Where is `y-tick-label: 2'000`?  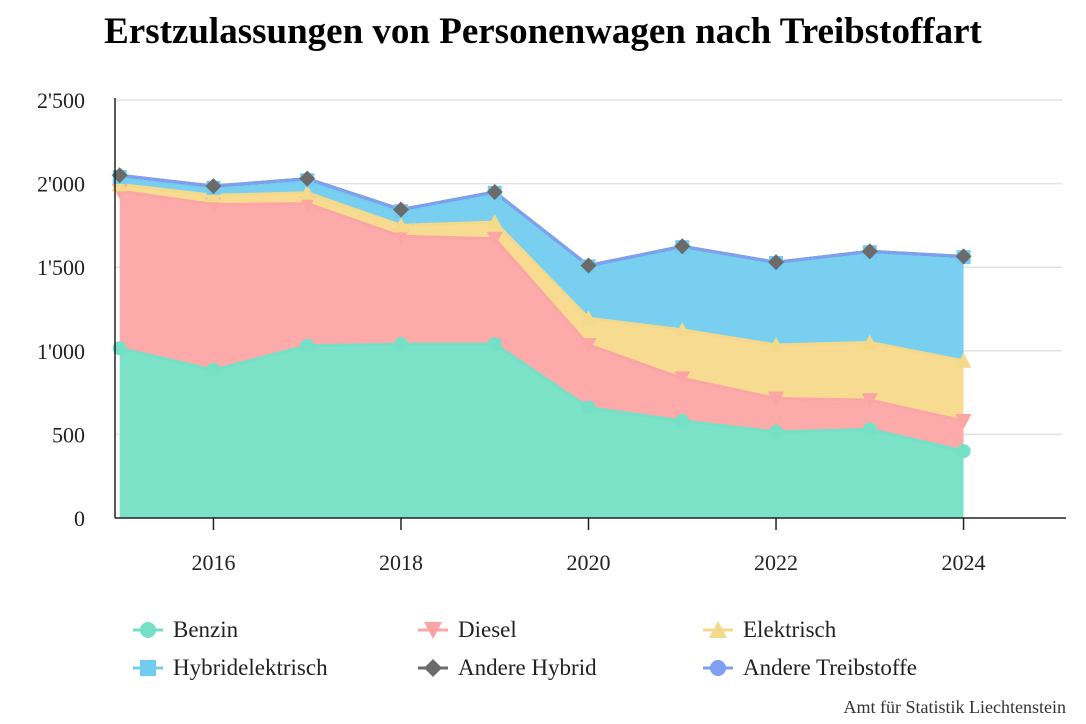 y-tick-label: 2'000 is located at coordinates (61, 184).